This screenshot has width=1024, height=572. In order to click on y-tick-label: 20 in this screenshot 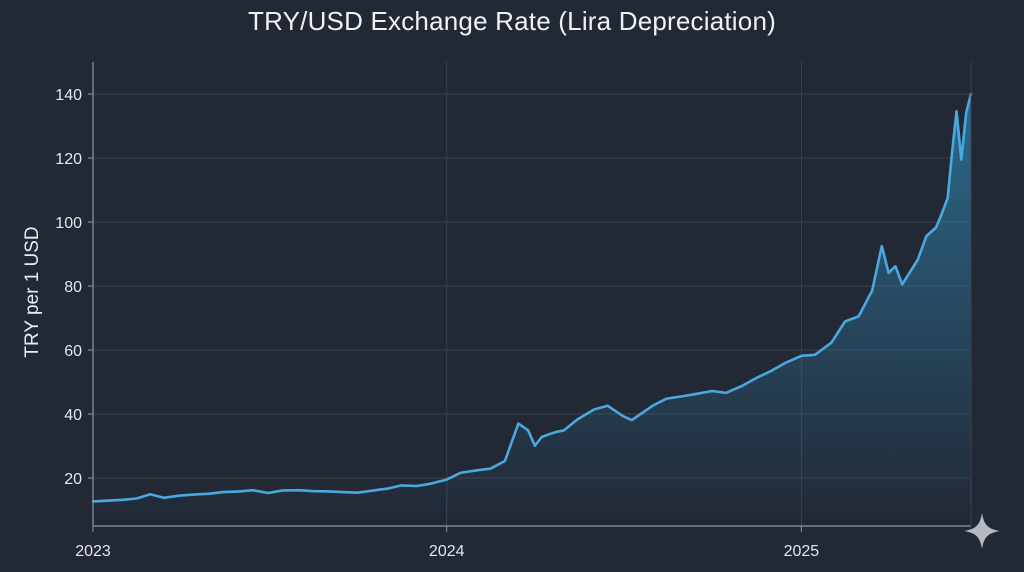, I will do `click(73, 479)`.